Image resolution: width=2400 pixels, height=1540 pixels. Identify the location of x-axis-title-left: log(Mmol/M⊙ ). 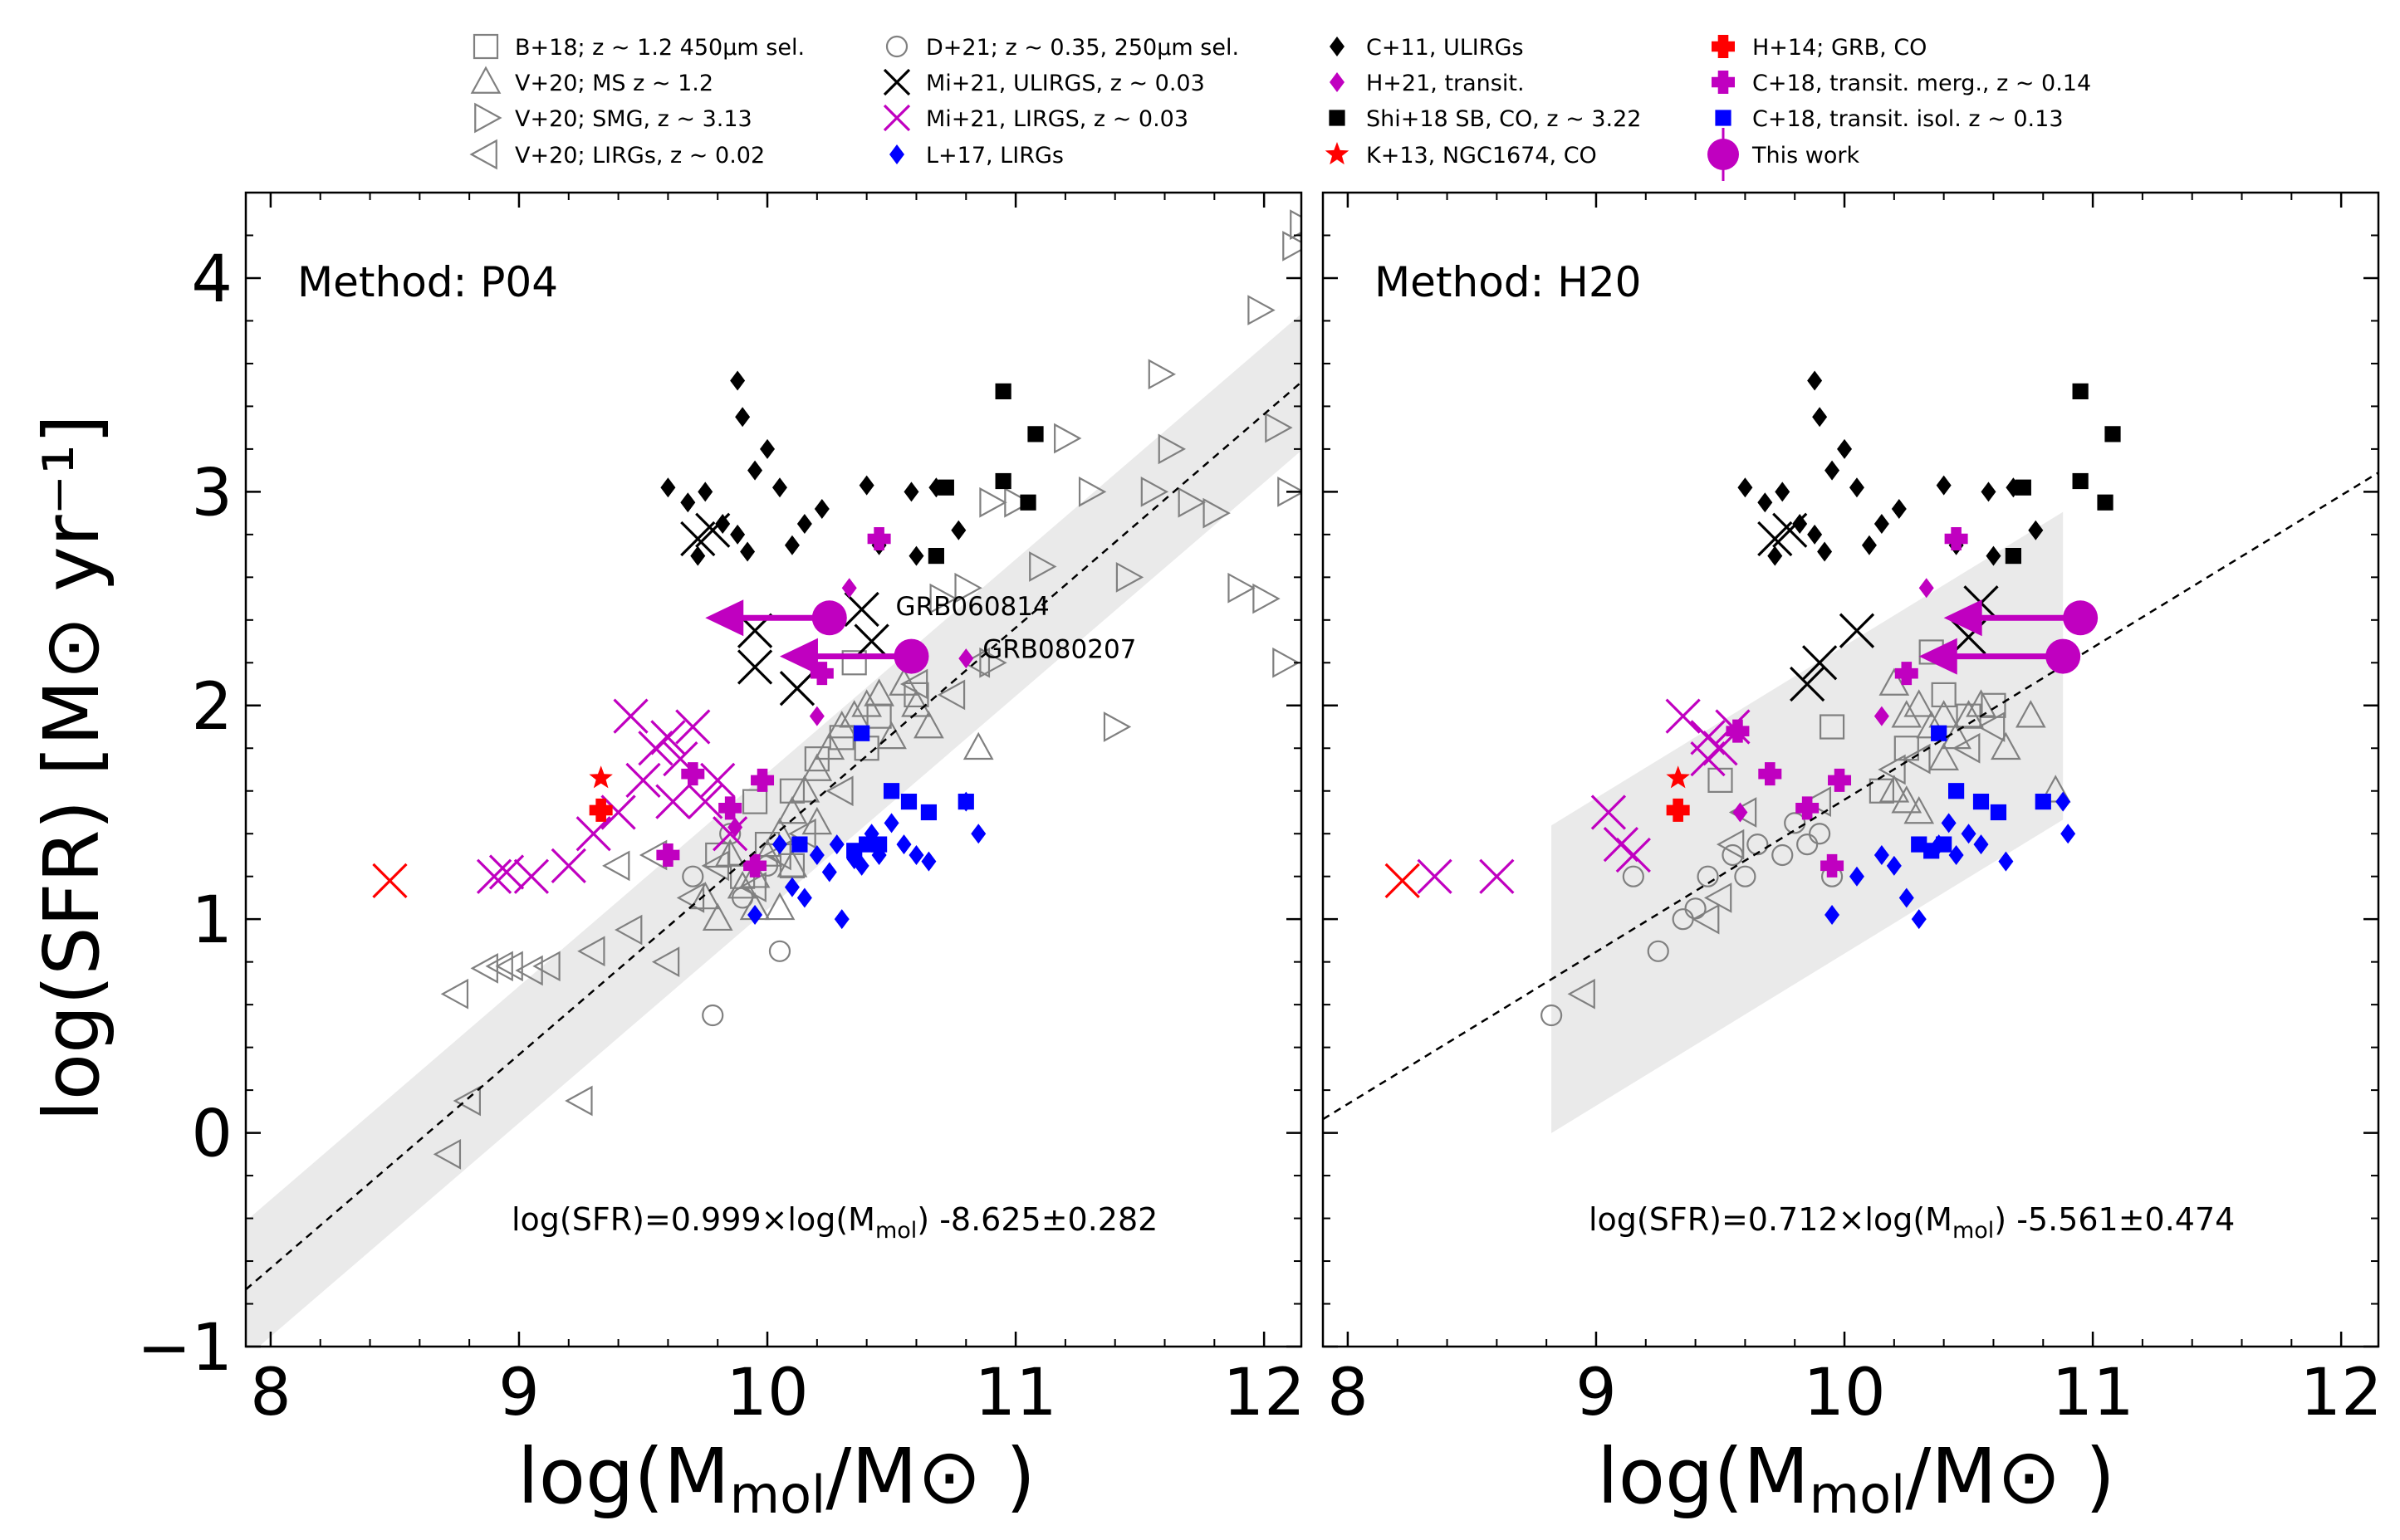
(776, 1478).